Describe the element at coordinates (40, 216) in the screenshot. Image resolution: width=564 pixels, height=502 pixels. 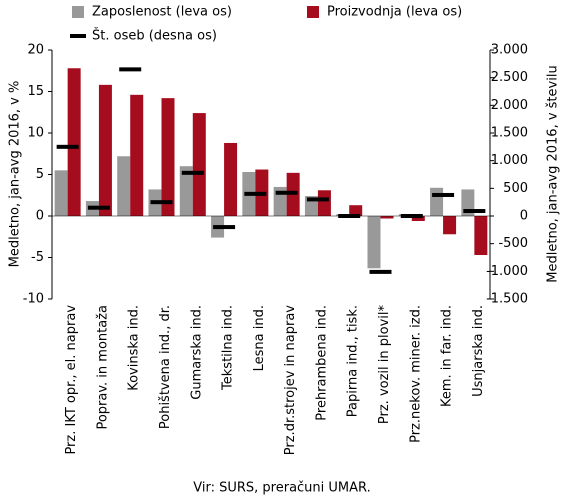
I see `y-tick-label: 0` at that location.